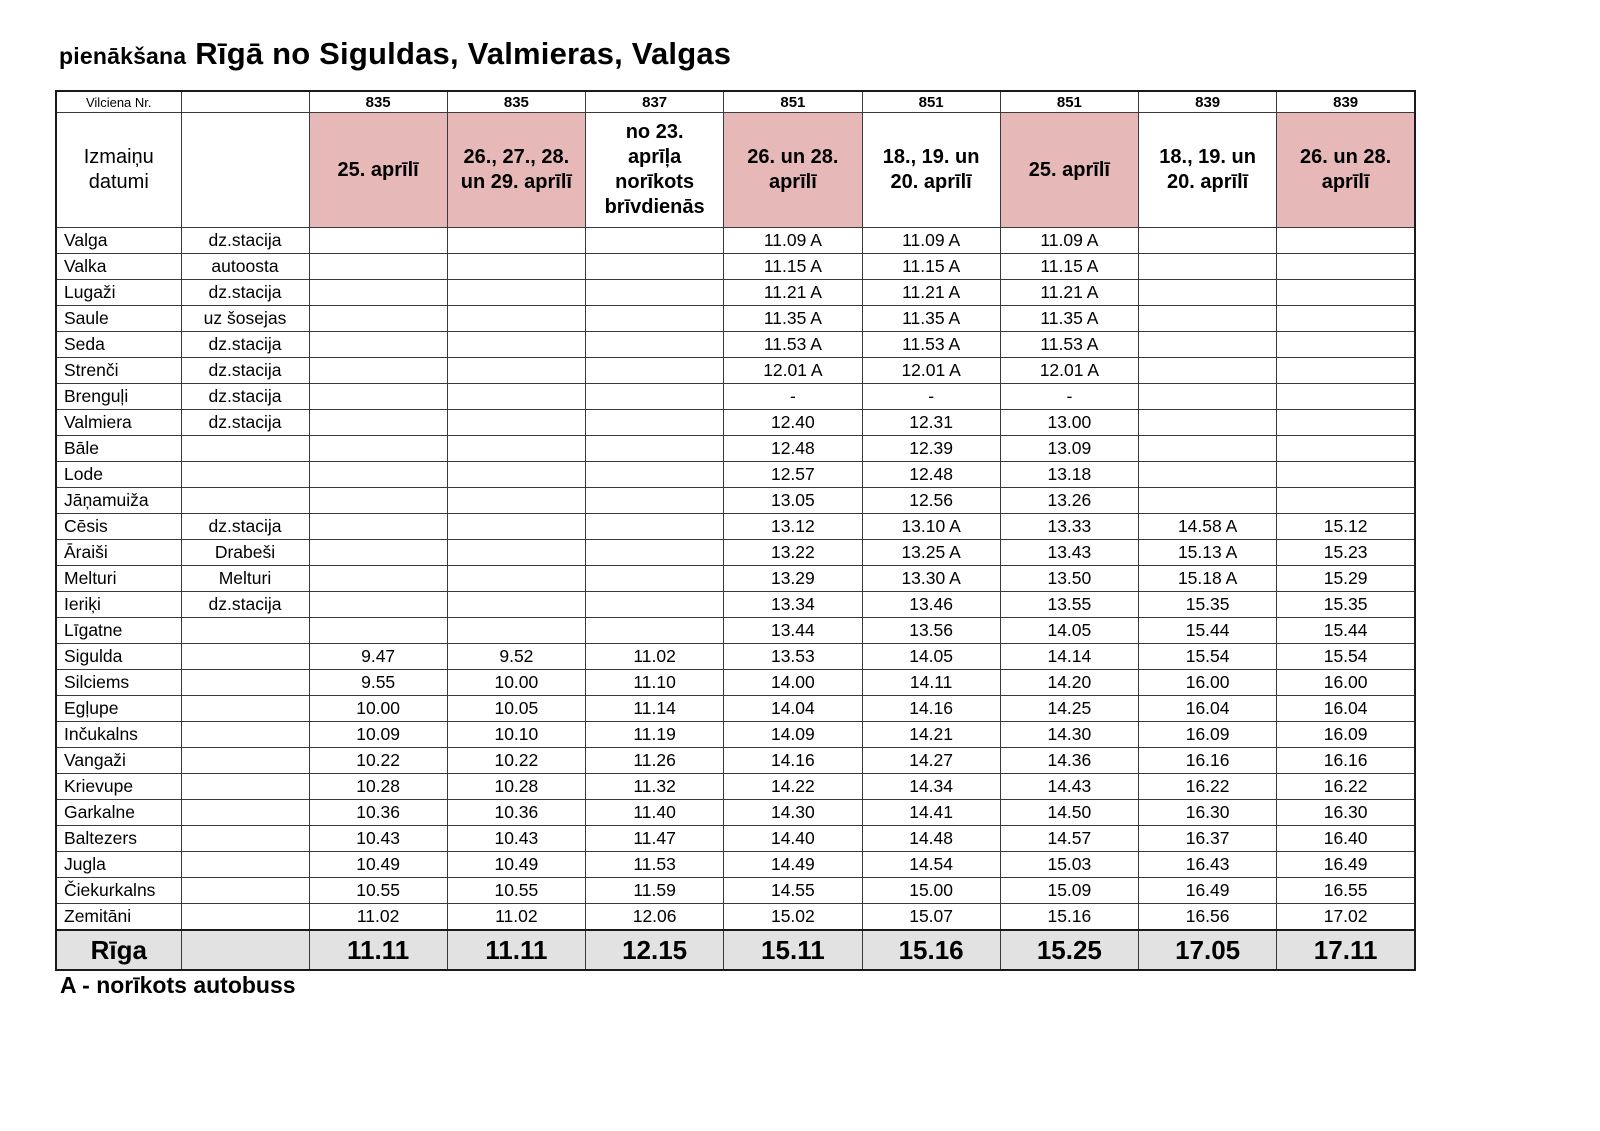  I want to click on time-cell: 14.48, so click(931, 838).